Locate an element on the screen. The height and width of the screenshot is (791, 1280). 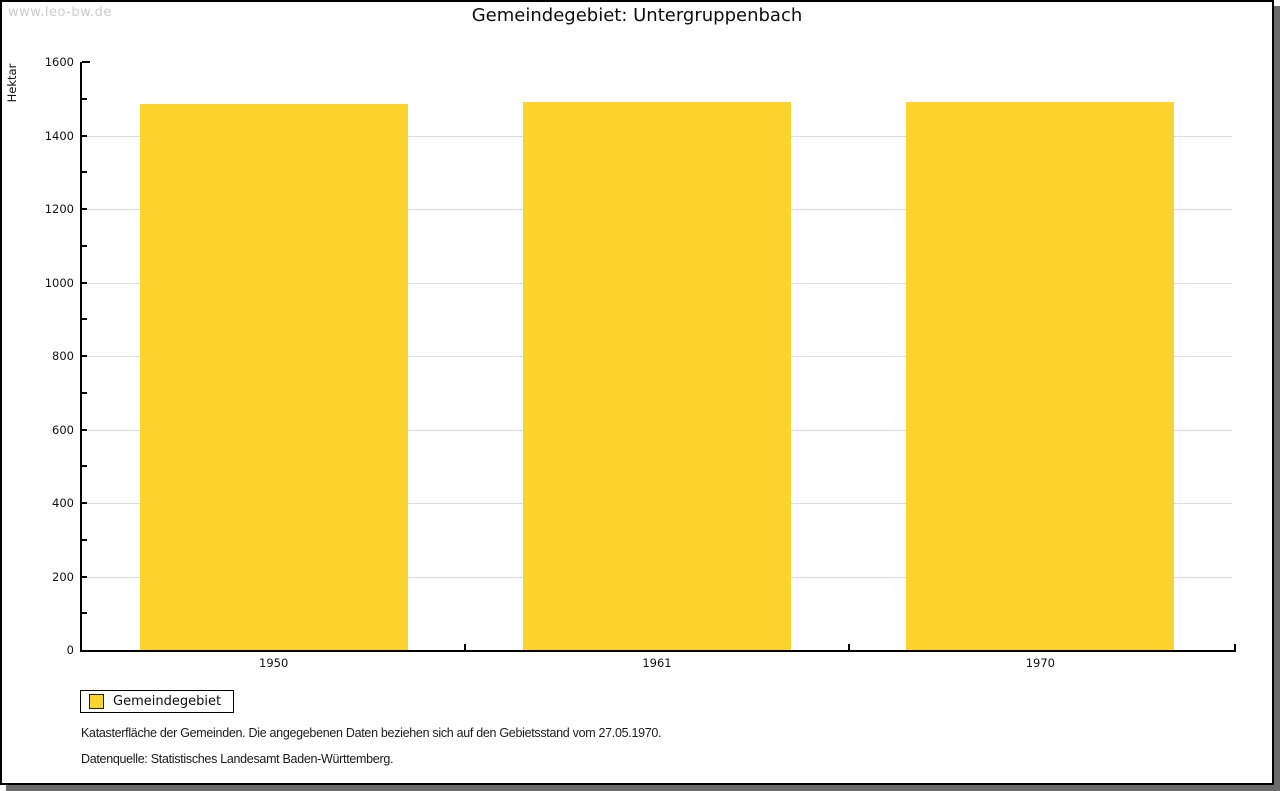
y-tick-label: 800 is located at coordinates (63, 356).